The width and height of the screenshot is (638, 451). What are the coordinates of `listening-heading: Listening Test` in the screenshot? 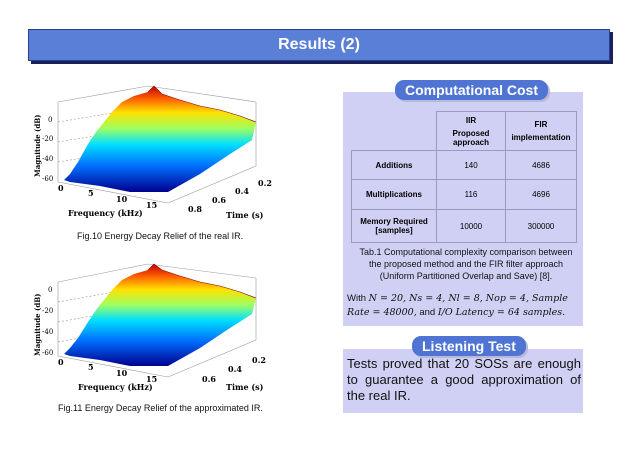 It's located at (469, 346).